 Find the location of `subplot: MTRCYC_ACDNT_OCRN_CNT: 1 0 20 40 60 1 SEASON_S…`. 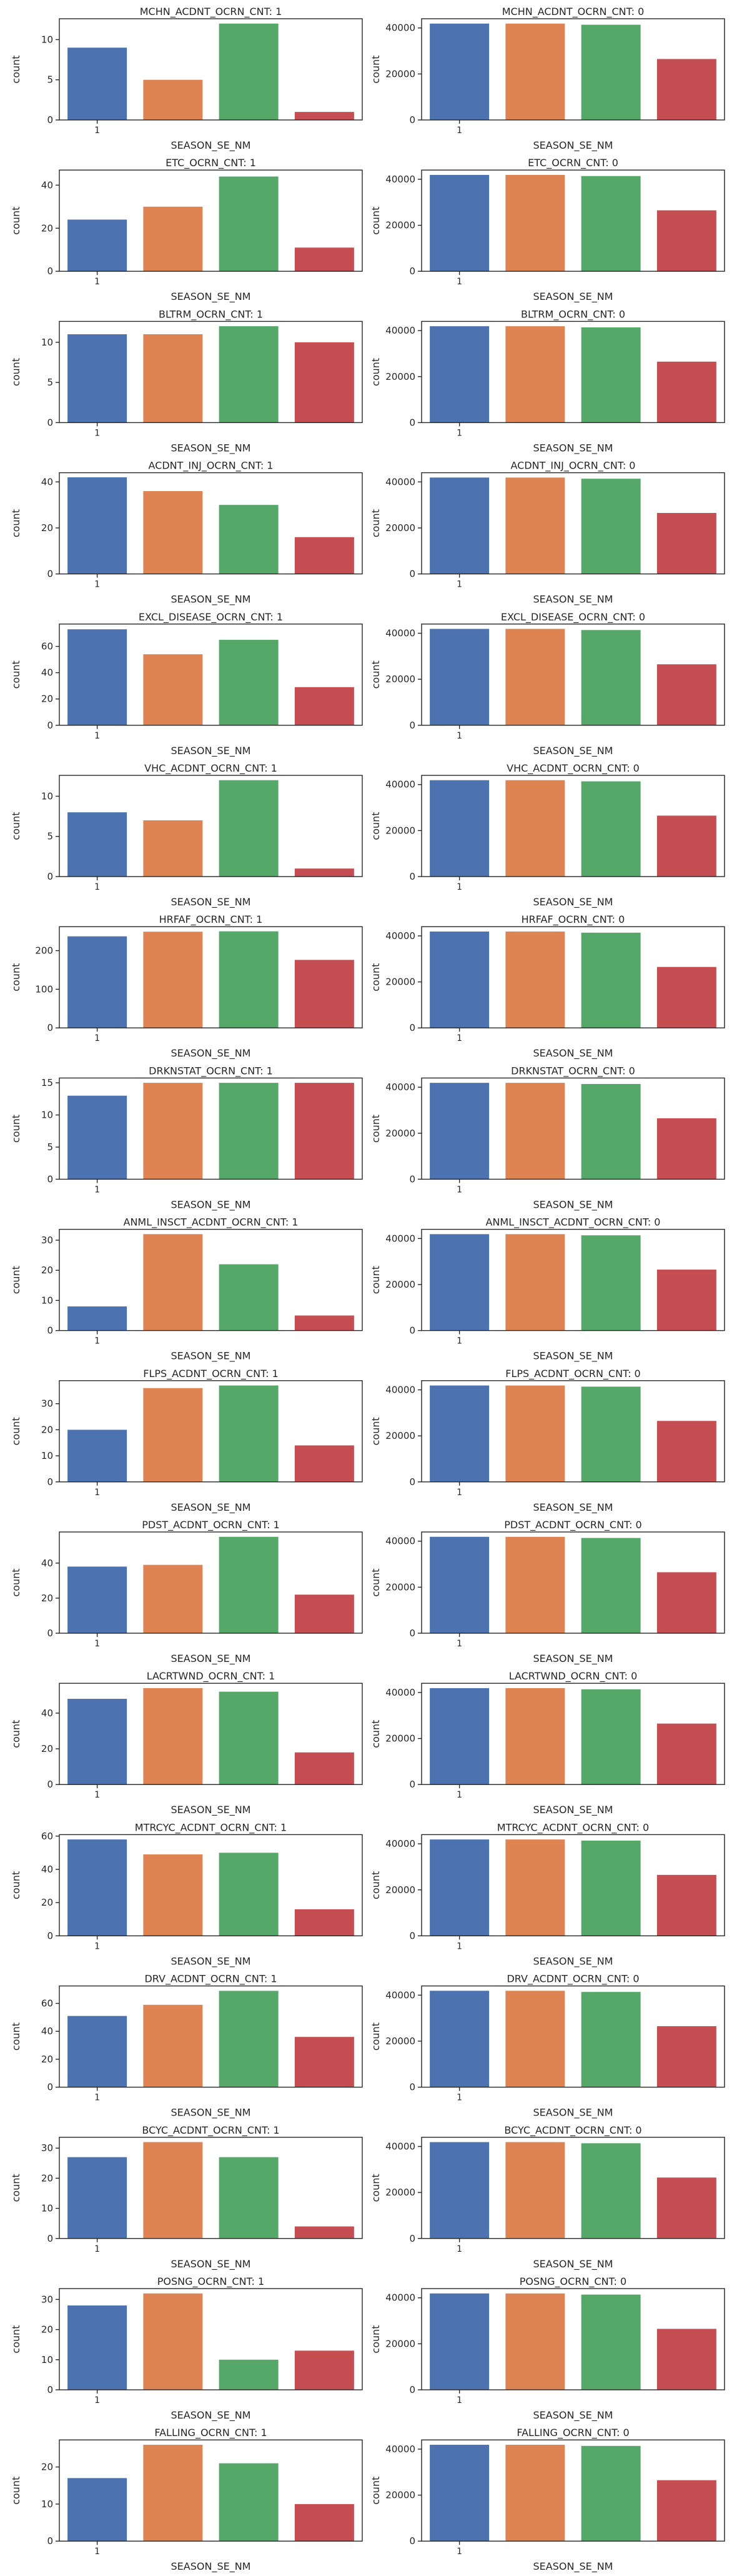

subplot: MTRCYC_ACDNT_OCRN_CNT: 1 0 20 40 60 1 SEASON_S… is located at coordinates (186, 1894).